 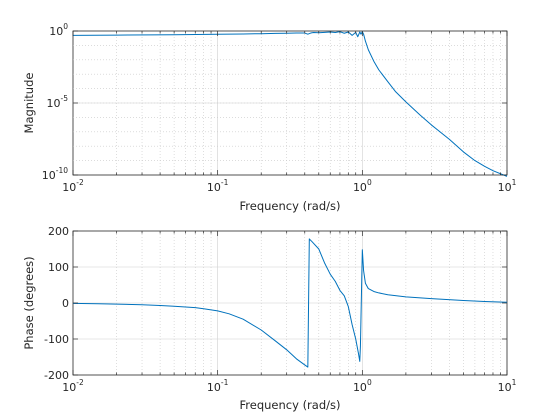 What do you see at coordinates (58, 30) in the screenshot?
I see `magnitude-y-tick-label: 10⁰` at bounding box center [58, 30].